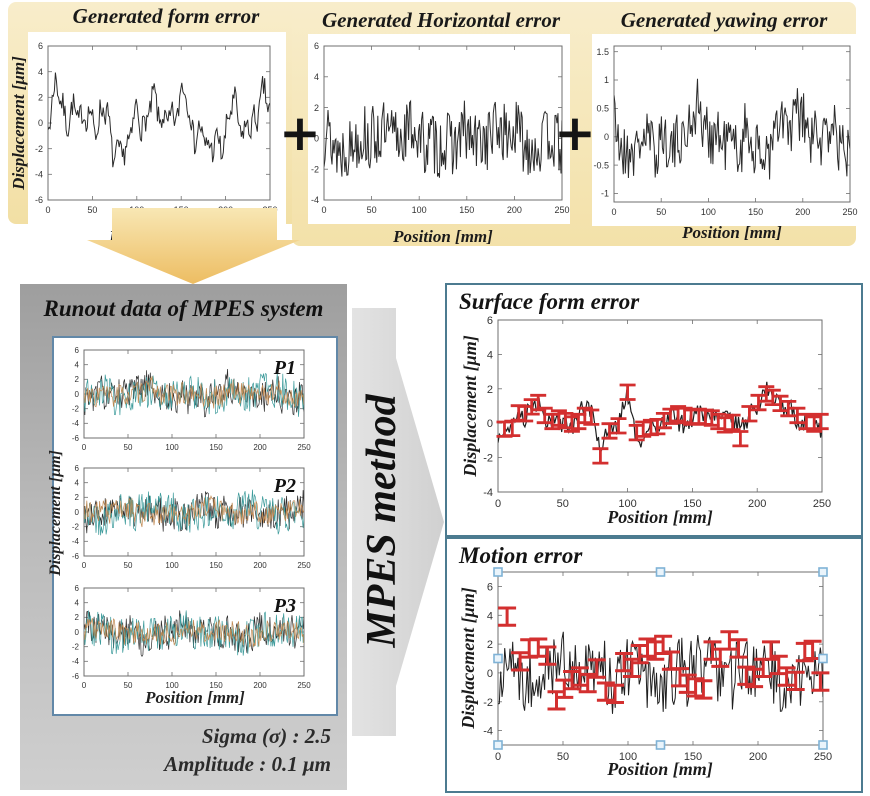 This screenshot has height=796, width=870. I want to click on corner-label-p2: P2, so click(284, 486).